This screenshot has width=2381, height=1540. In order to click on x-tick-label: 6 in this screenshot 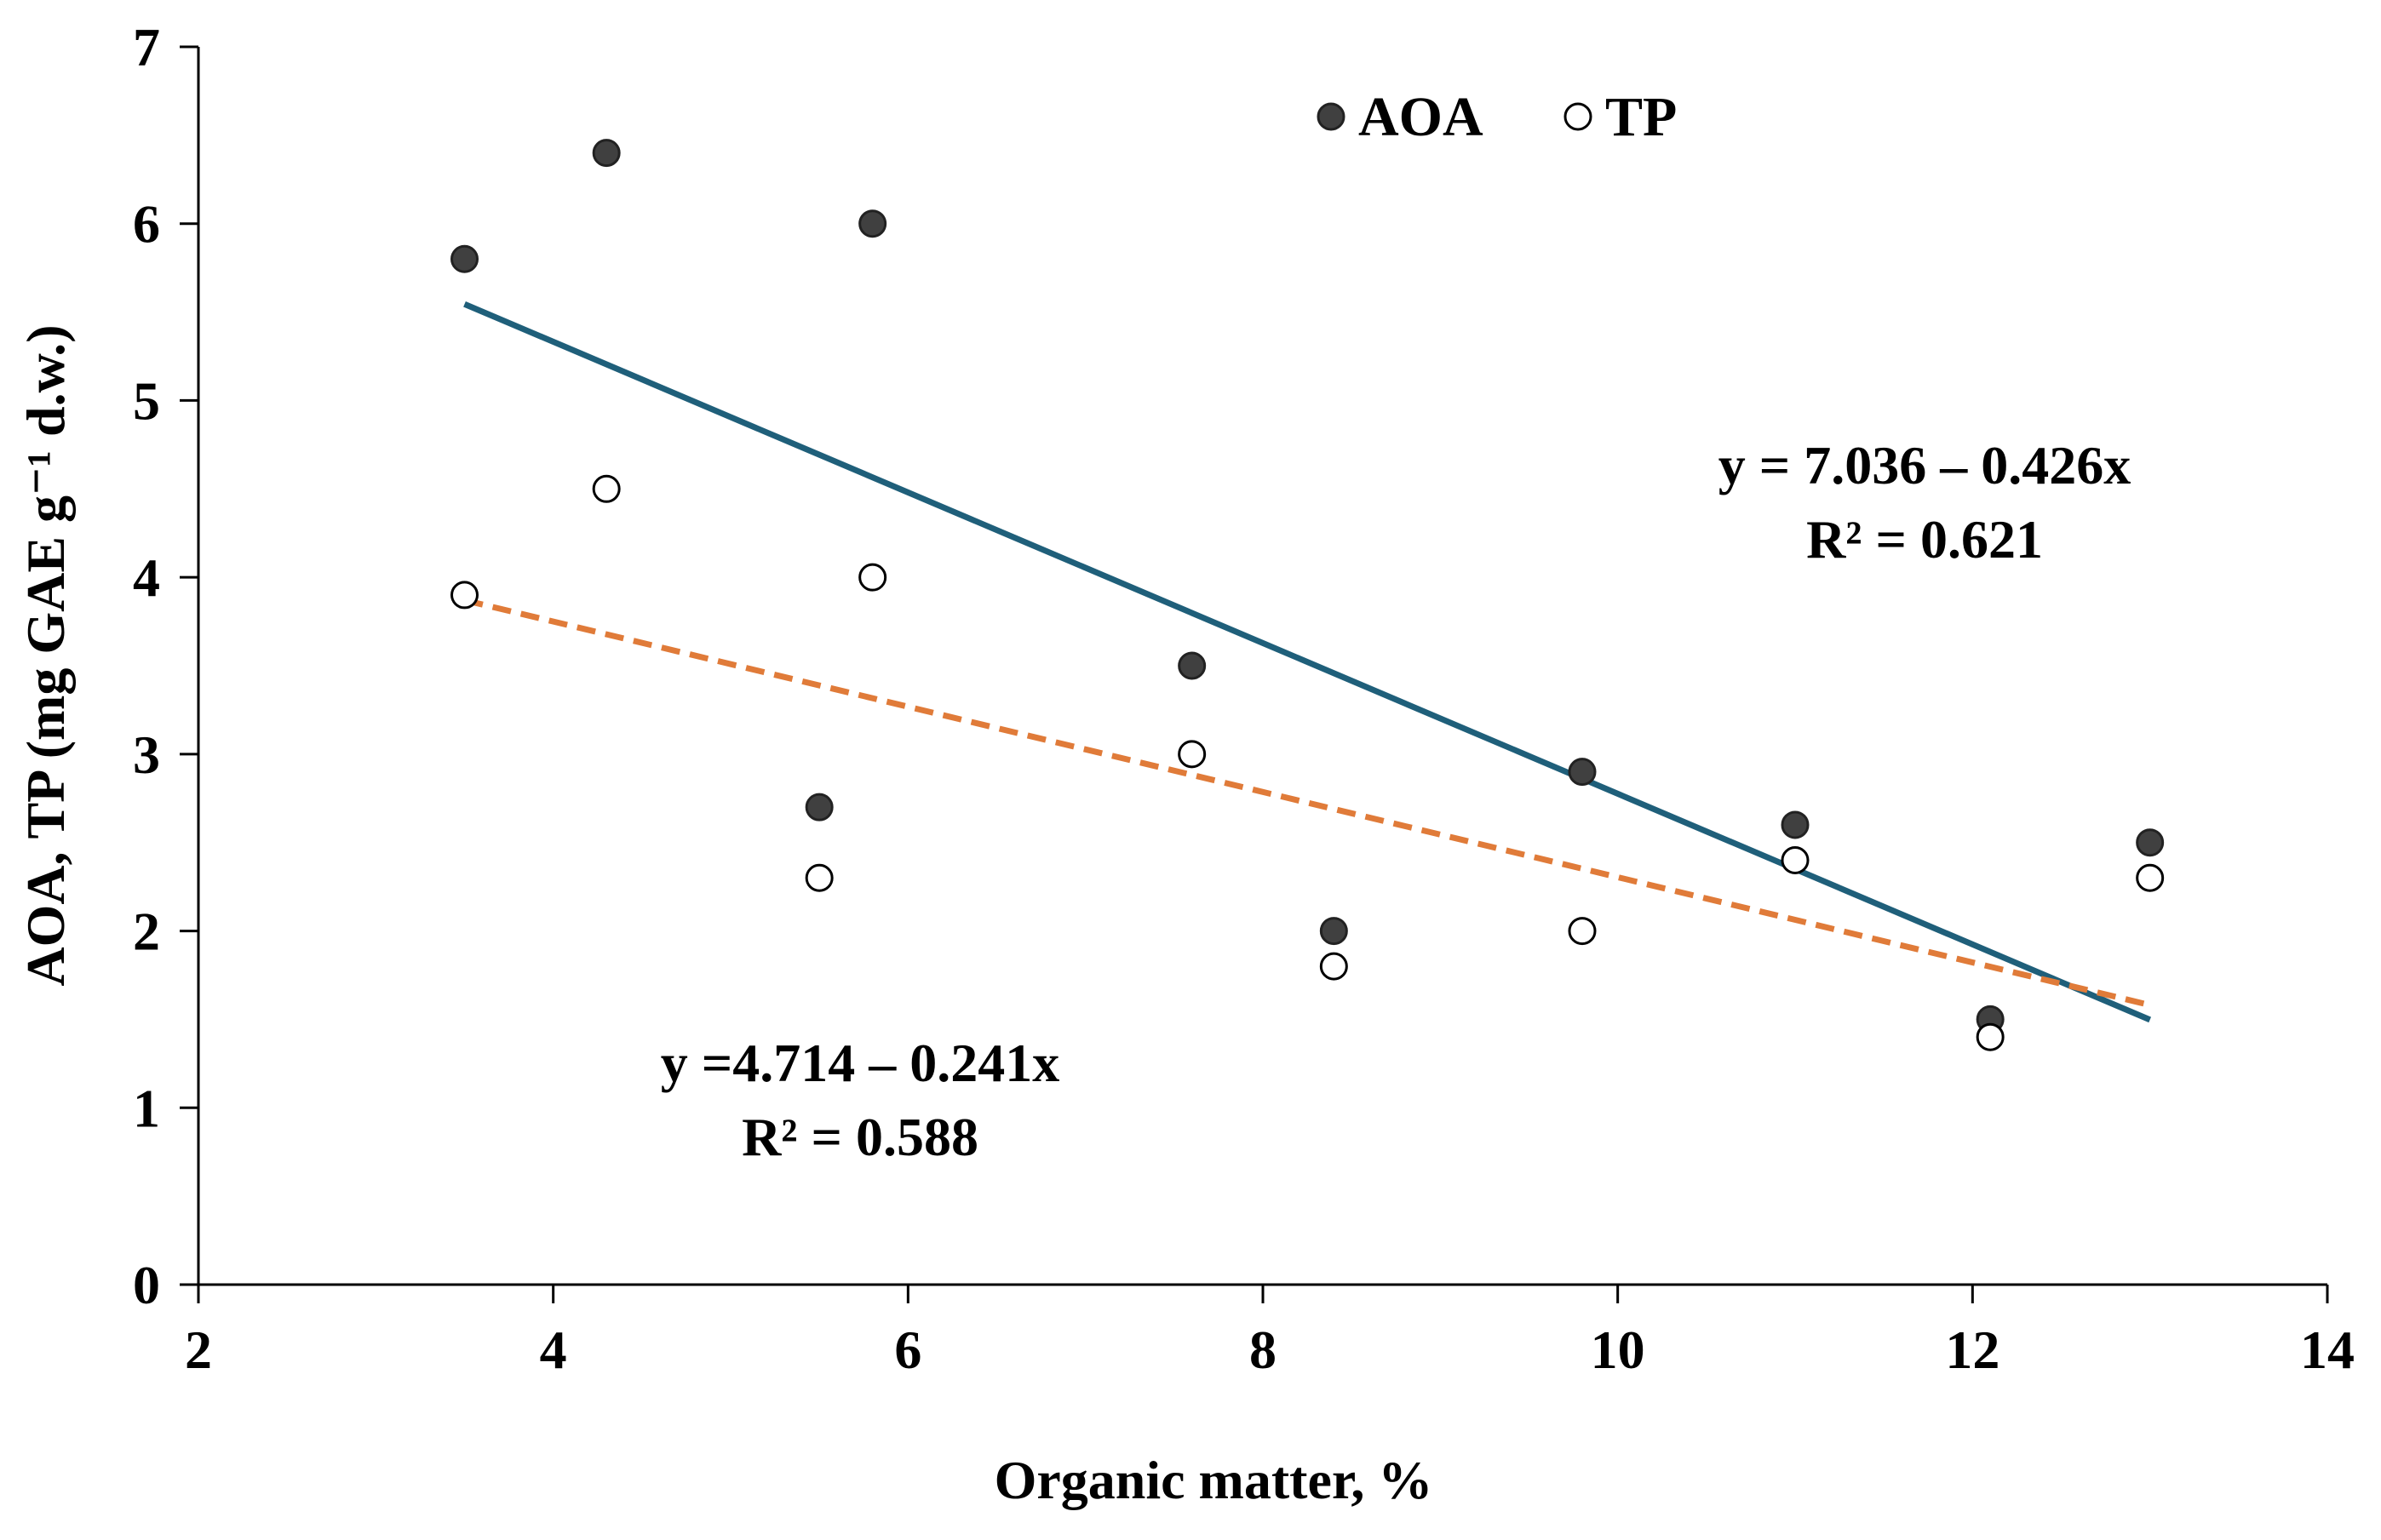, I will do `click(907, 1350)`.